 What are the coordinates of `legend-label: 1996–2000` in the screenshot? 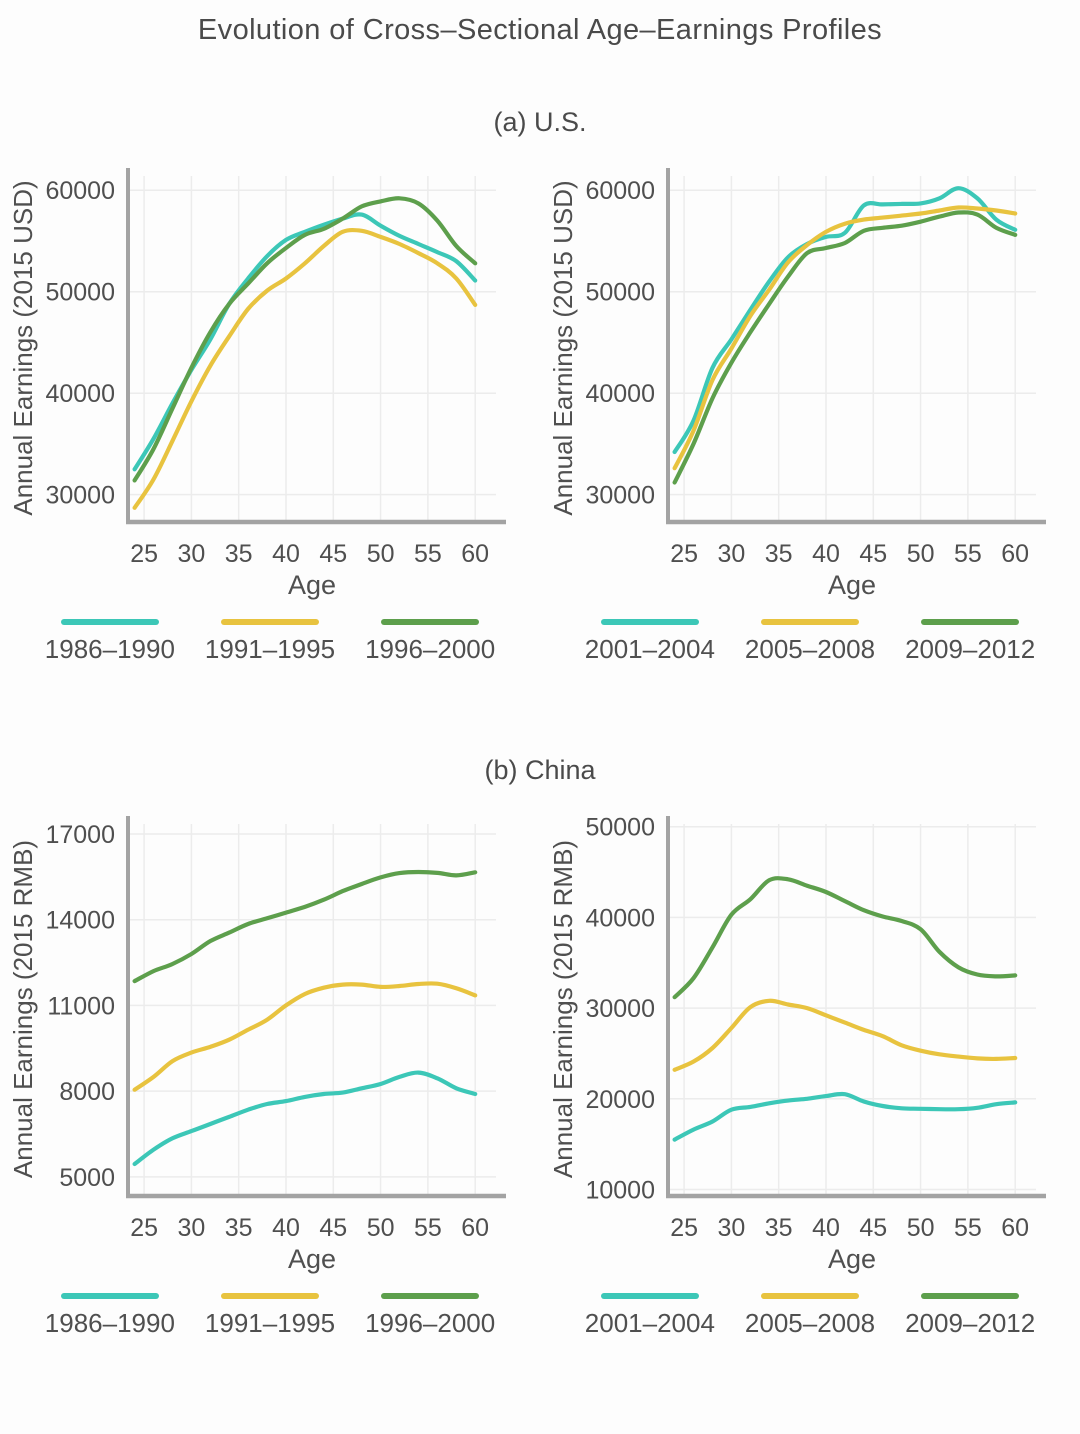 It's located at (430, 1323).